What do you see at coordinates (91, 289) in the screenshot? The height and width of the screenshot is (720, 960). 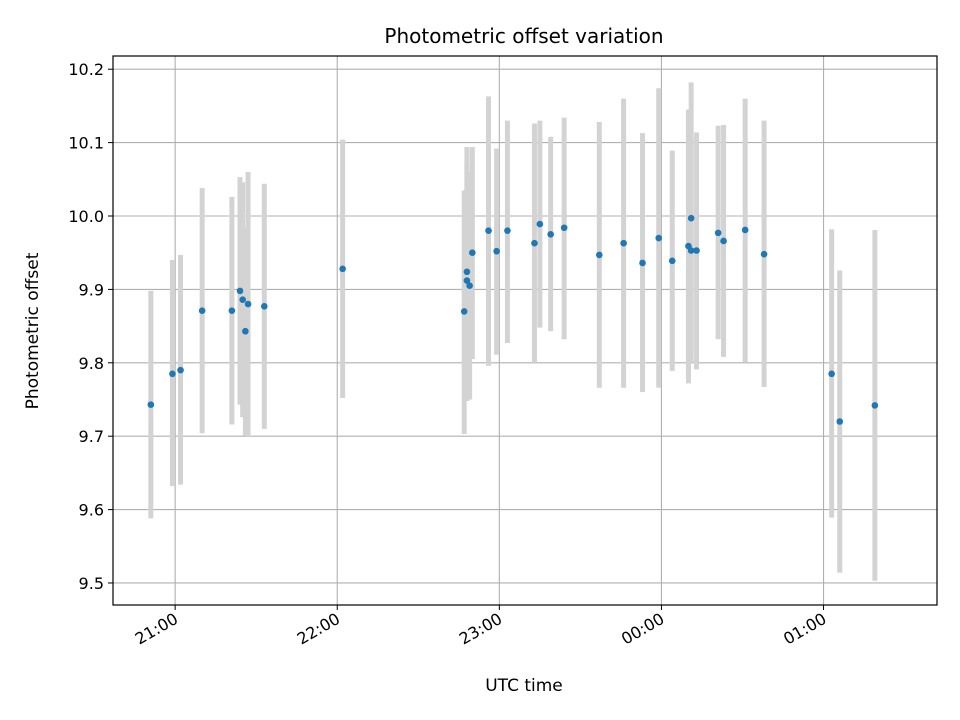 I see `y-tick-label: 9.9` at bounding box center [91, 289].